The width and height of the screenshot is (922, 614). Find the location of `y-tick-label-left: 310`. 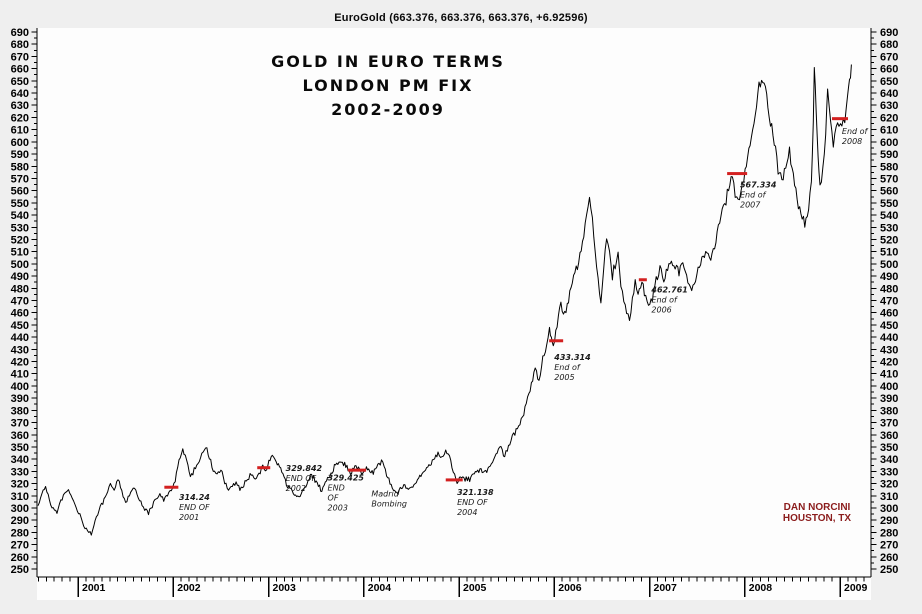

y-tick-label-left: 310 is located at coordinates (20, 497).